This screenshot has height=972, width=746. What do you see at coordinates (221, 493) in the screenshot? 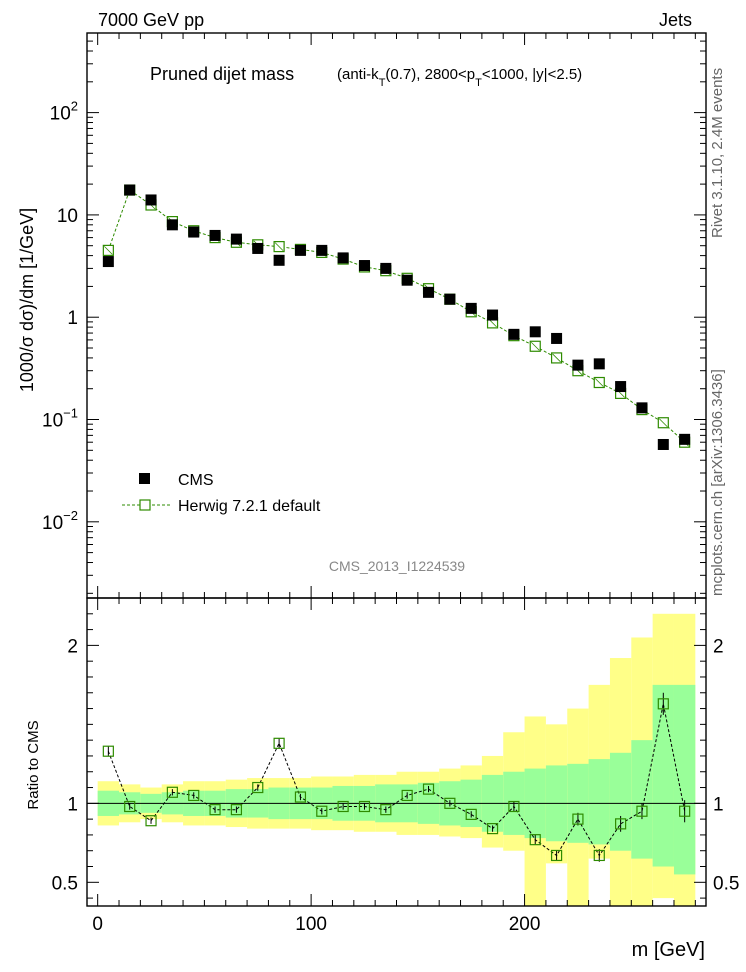
I see `legend: CMS Herwig 7.2.1 default` at bounding box center [221, 493].